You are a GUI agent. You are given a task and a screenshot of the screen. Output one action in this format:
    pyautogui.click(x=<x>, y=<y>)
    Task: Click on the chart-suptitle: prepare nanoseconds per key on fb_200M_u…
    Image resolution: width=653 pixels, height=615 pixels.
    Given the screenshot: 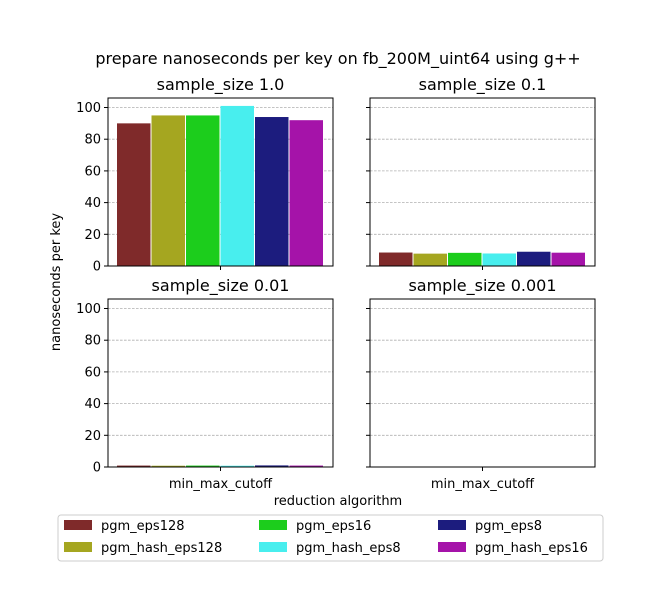 What is the action you would take?
    pyautogui.click(x=337, y=59)
    